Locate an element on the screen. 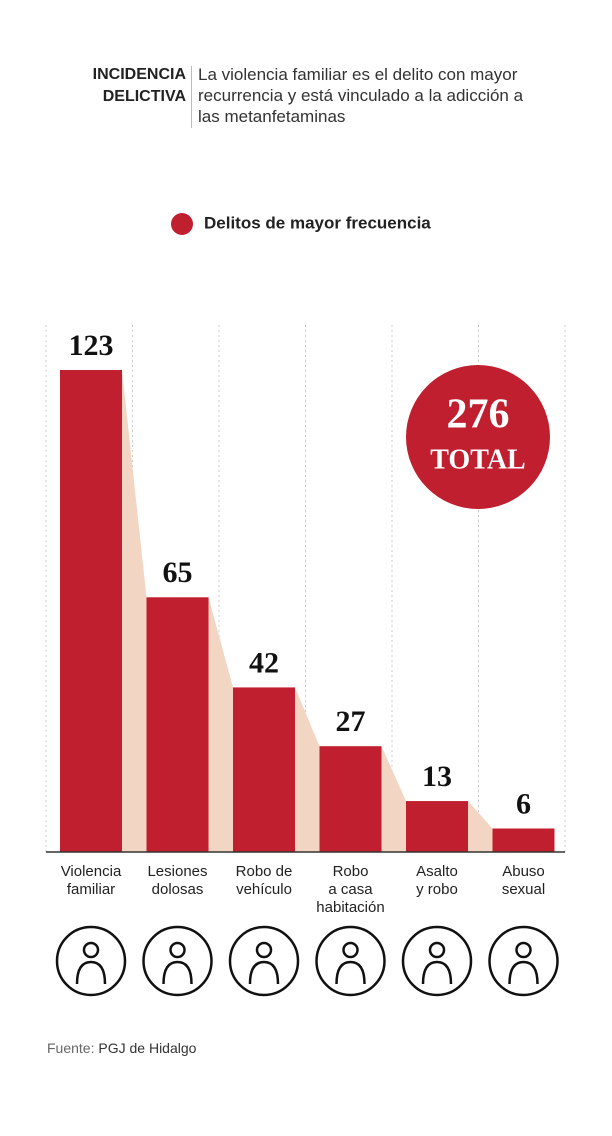 The width and height of the screenshot is (612, 1136). x-tick-label: Lesiones dolosas is located at coordinates (177, 880).